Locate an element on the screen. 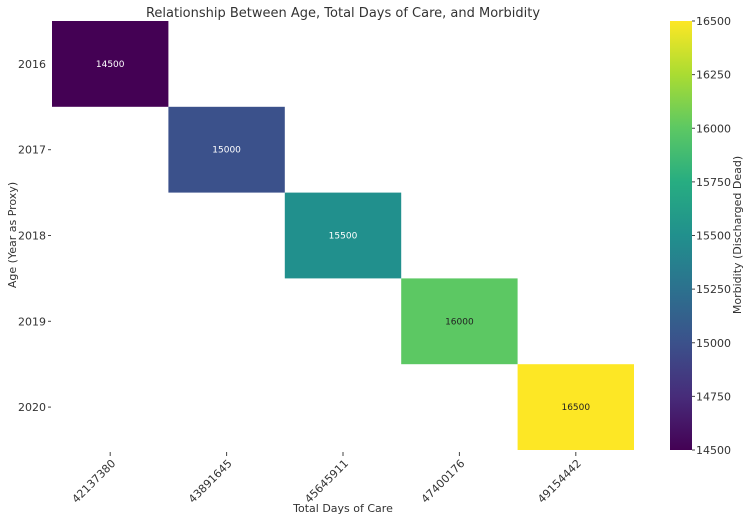 The image size is (750, 525). x-tick-label: 47400176 is located at coordinates (443, 481).